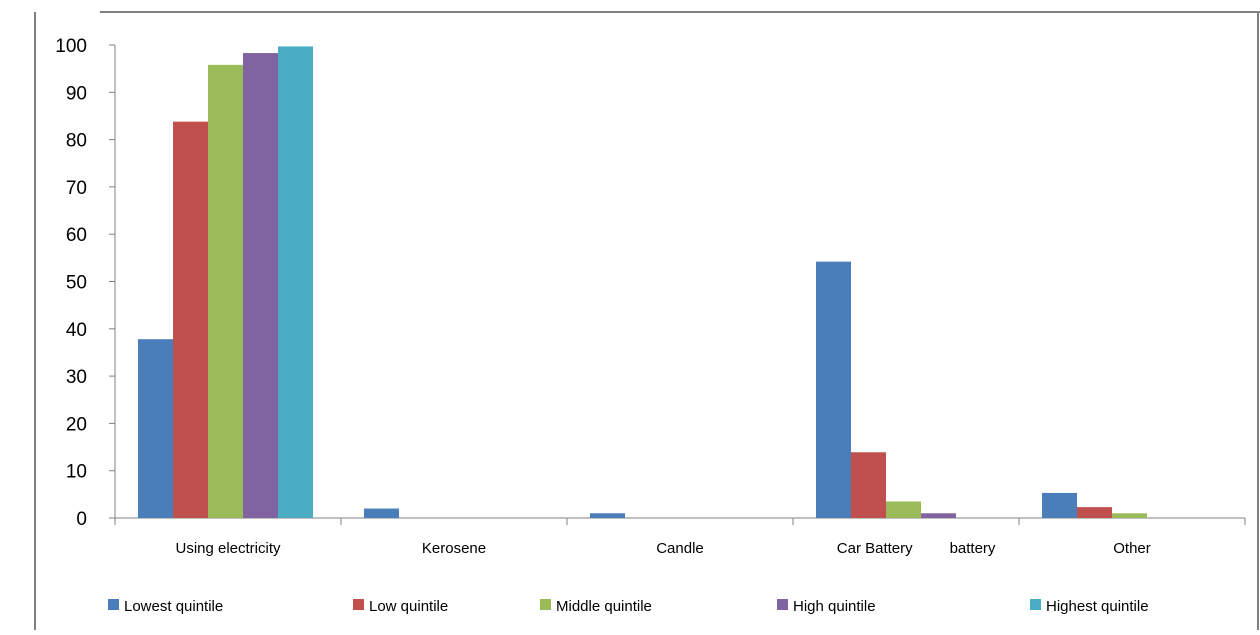  I want to click on y-tick-label: 10, so click(76, 472).